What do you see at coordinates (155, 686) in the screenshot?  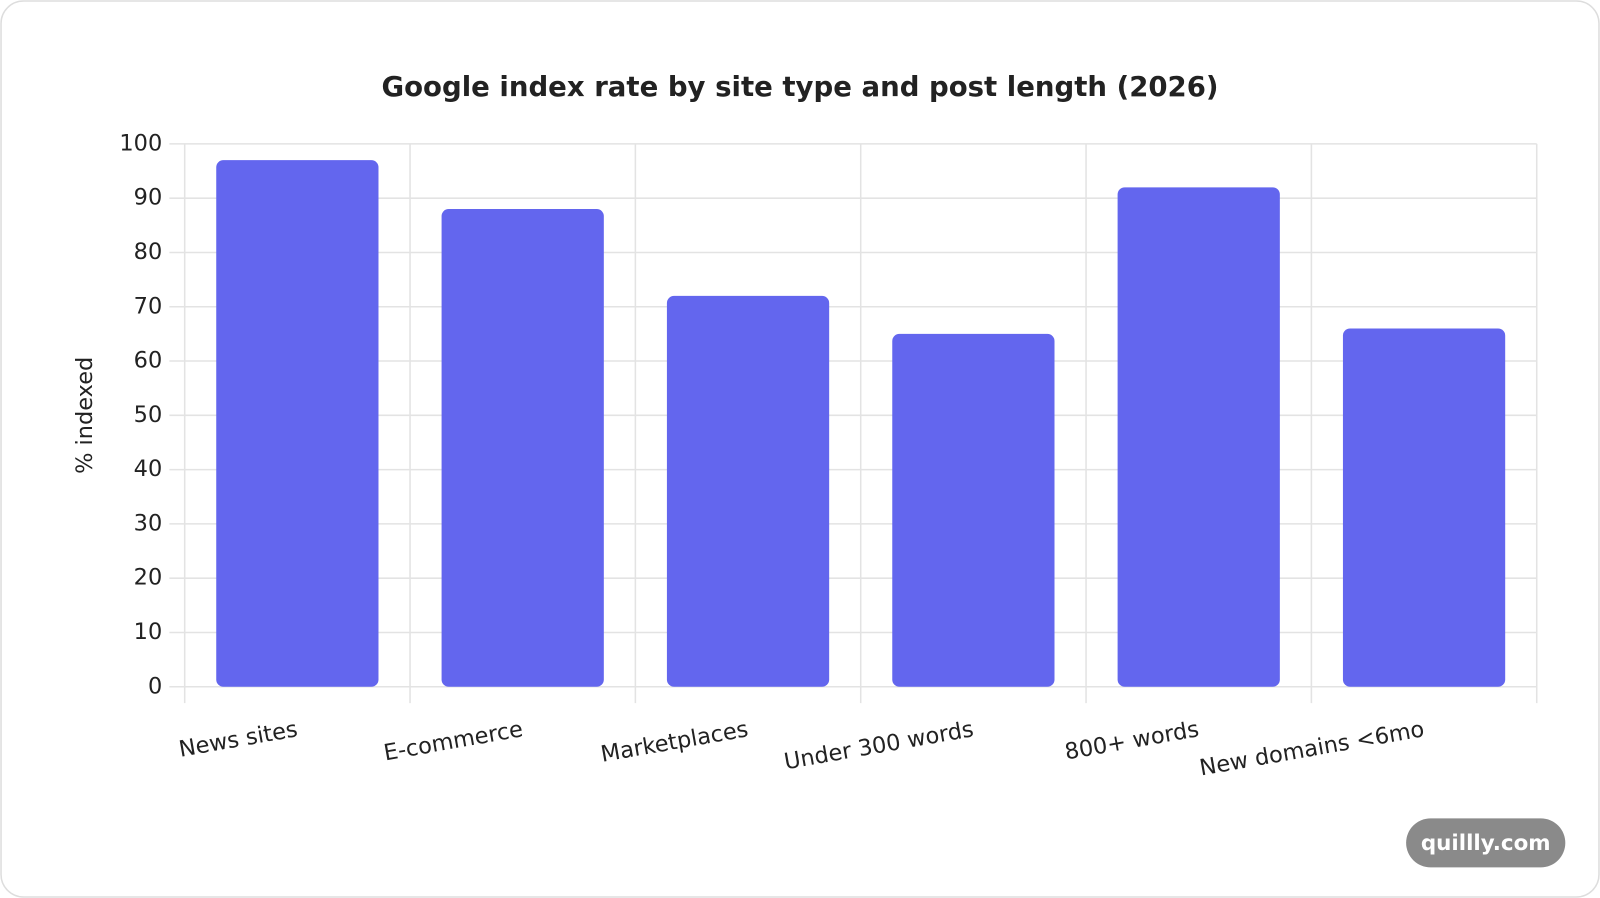 I see `y-tick-label: 0` at bounding box center [155, 686].